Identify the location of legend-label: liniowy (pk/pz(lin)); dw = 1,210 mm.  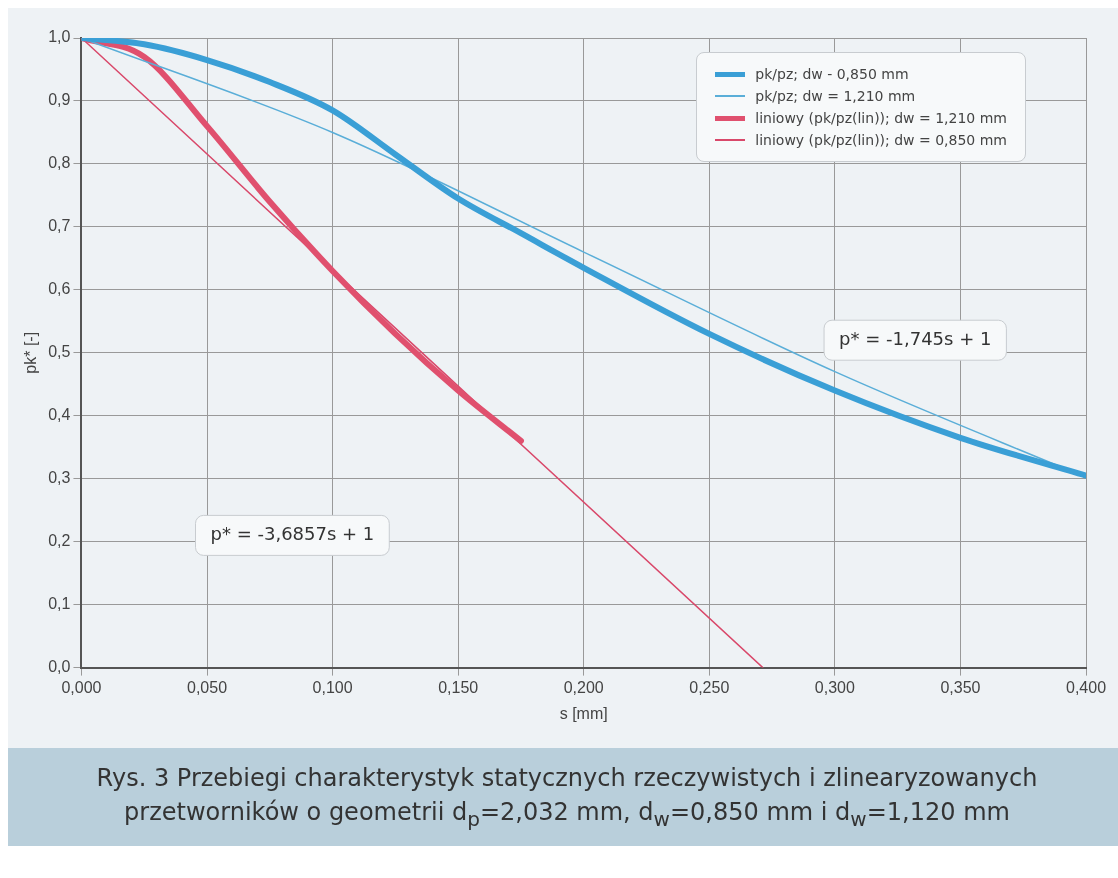
(881, 118).